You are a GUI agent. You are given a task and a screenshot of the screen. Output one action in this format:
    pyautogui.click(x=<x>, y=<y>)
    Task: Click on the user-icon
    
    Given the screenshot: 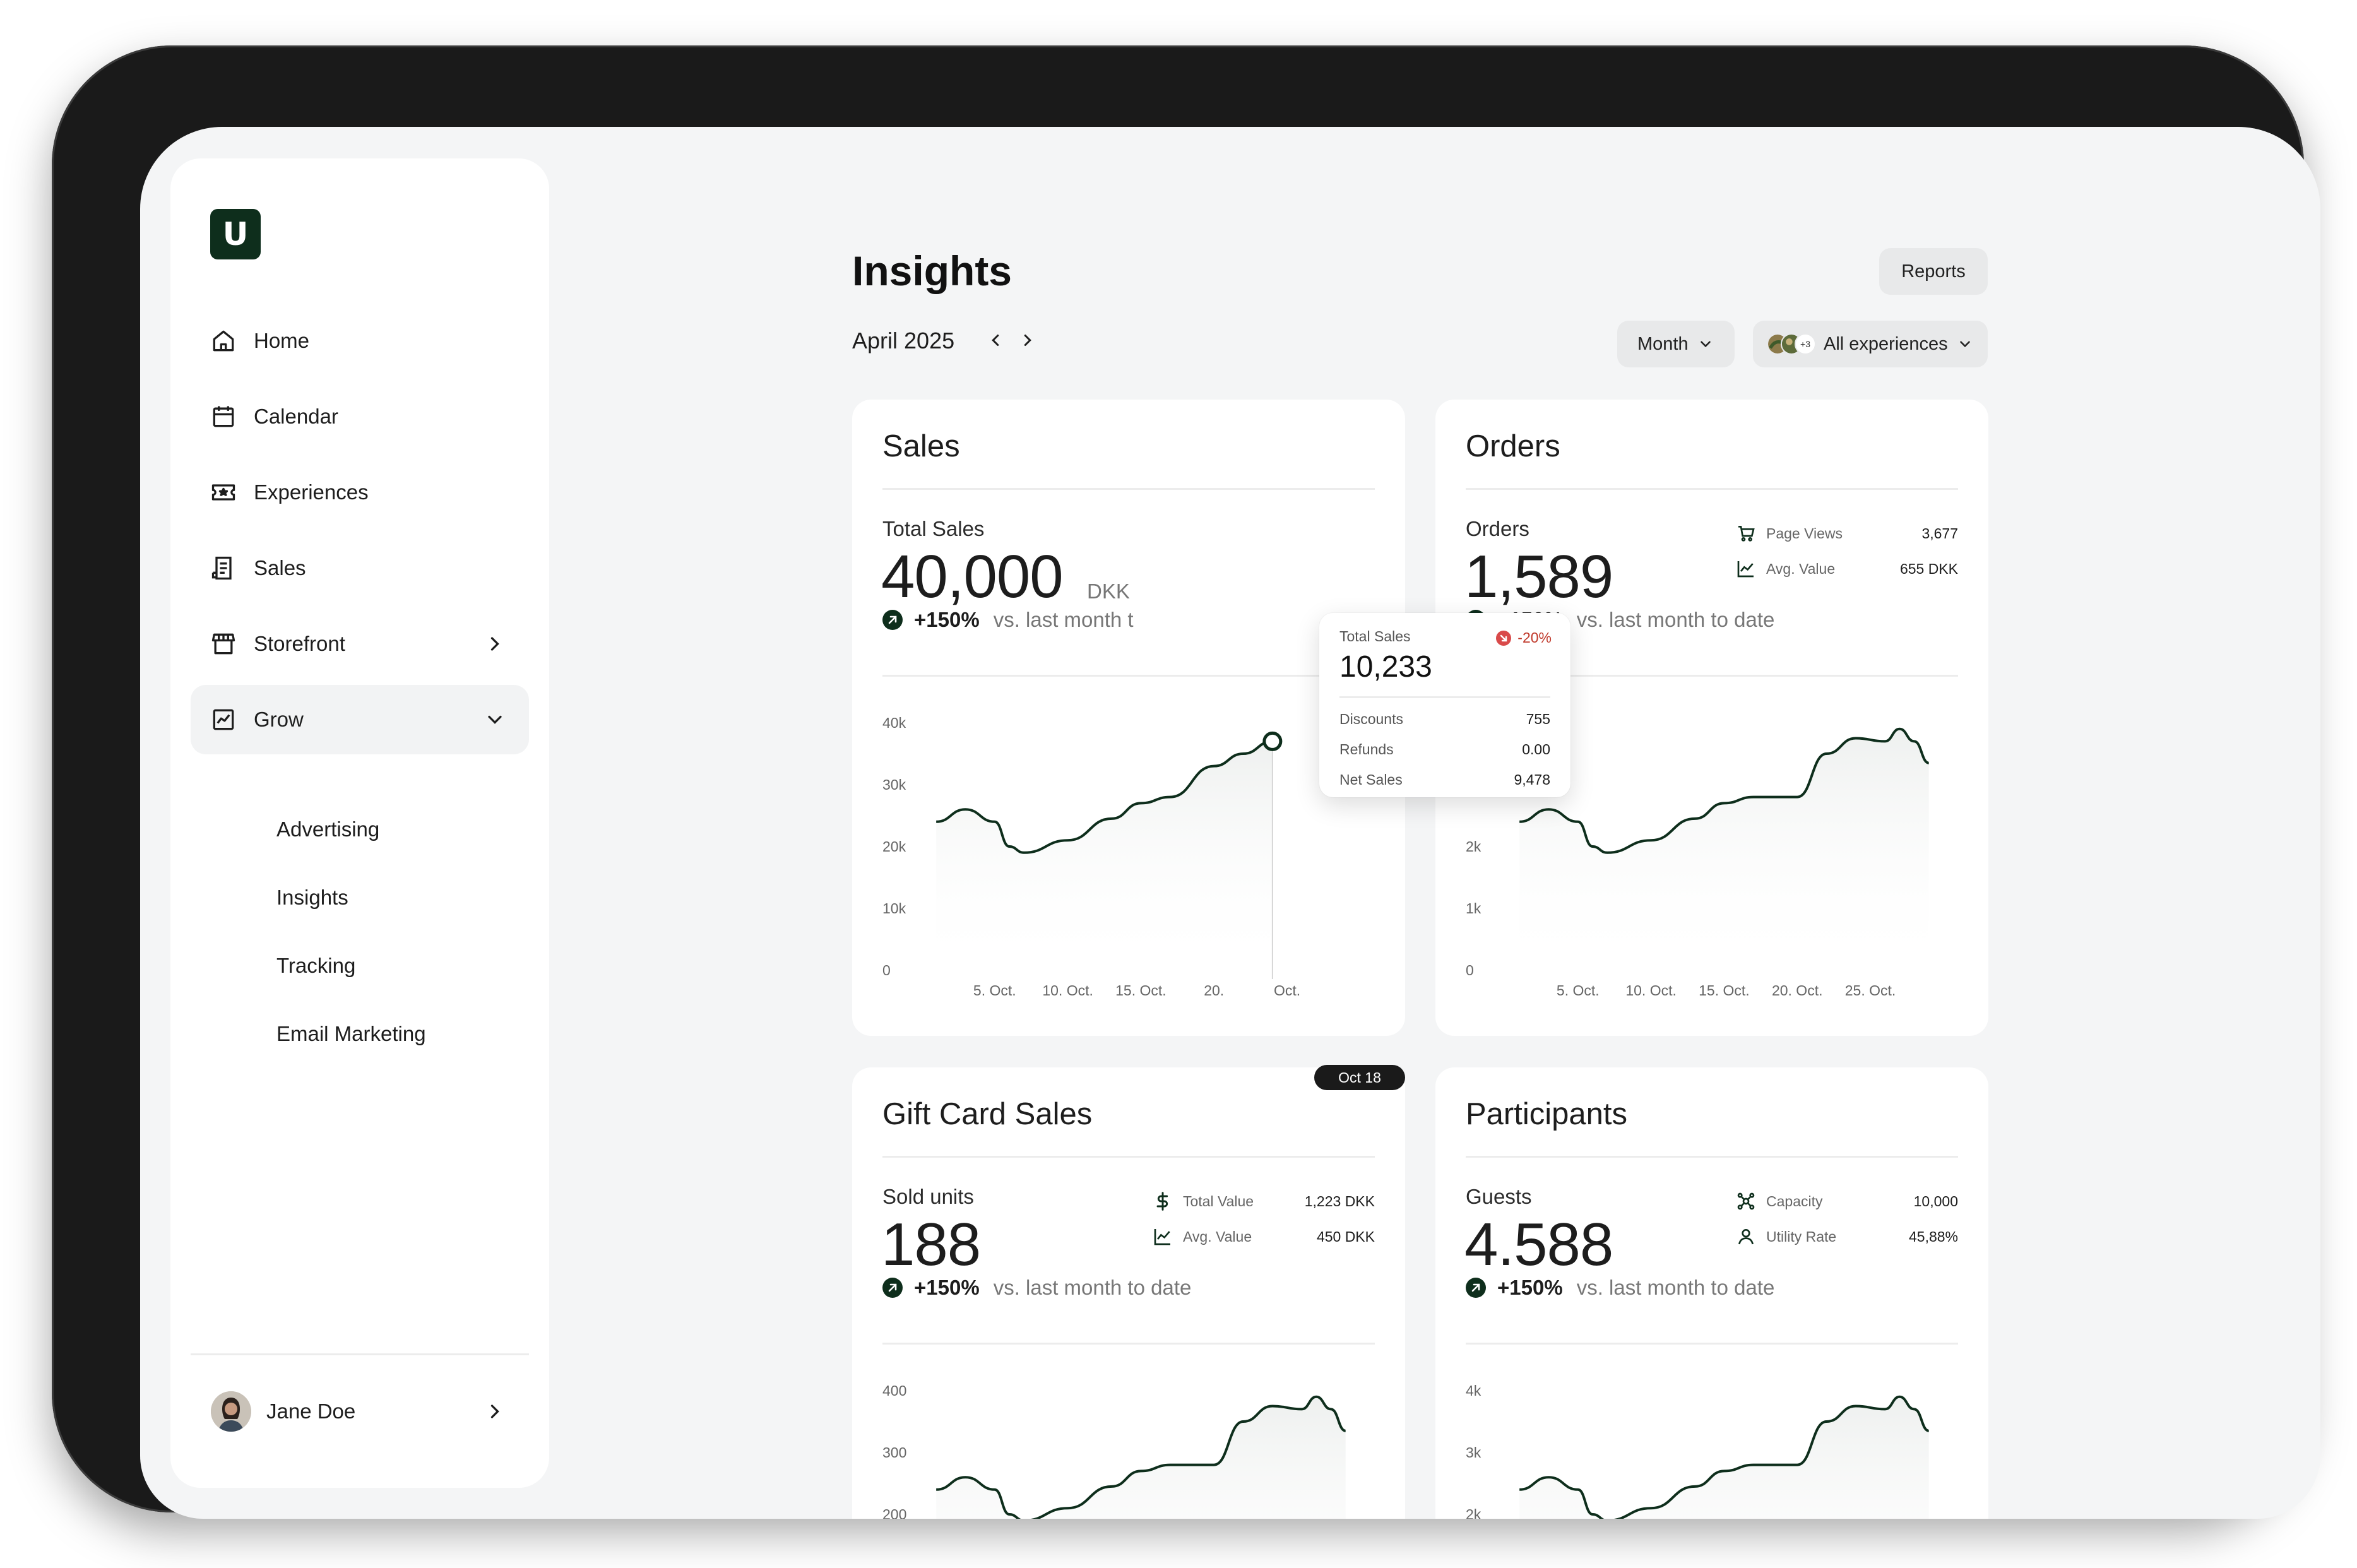 What is the action you would take?
    pyautogui.click(x=1746, y=1237)
    